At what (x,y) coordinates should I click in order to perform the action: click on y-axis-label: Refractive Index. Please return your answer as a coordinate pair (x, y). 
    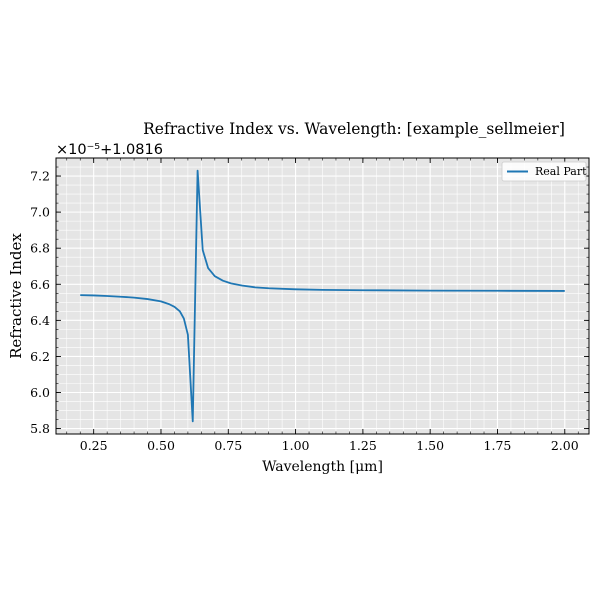
    Looking at the image, I should click on (16, 296).